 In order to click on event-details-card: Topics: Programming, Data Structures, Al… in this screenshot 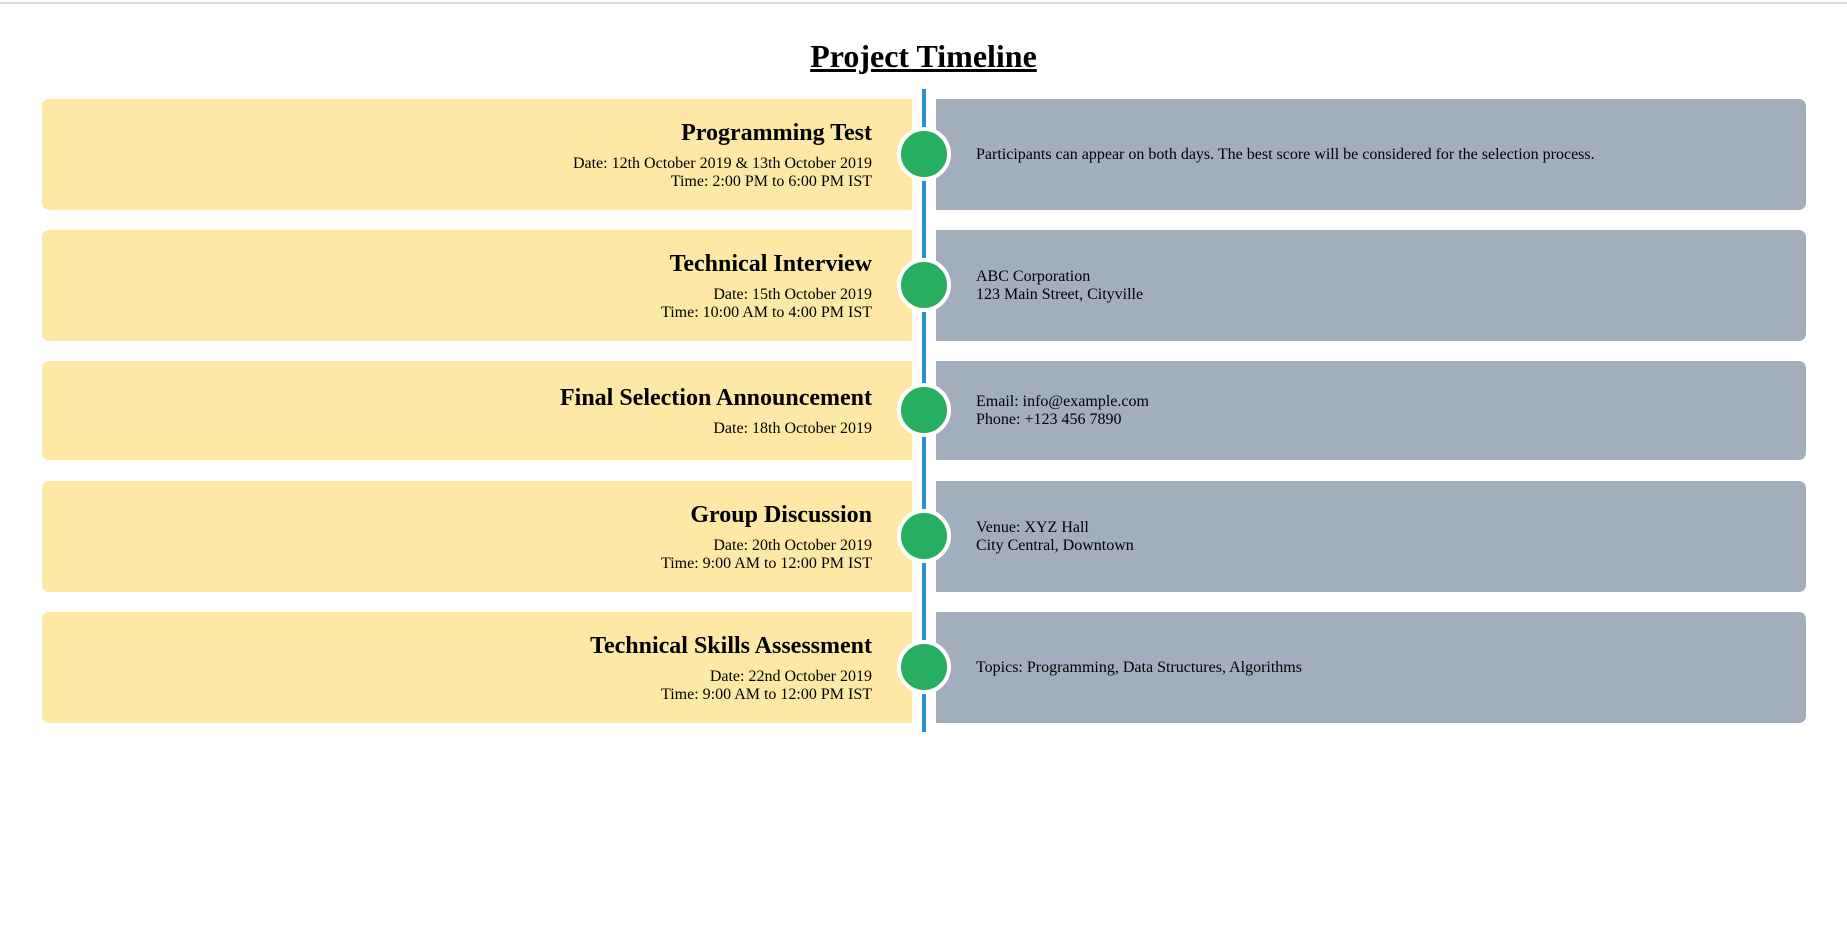, I will do `click(1371, 667)`.